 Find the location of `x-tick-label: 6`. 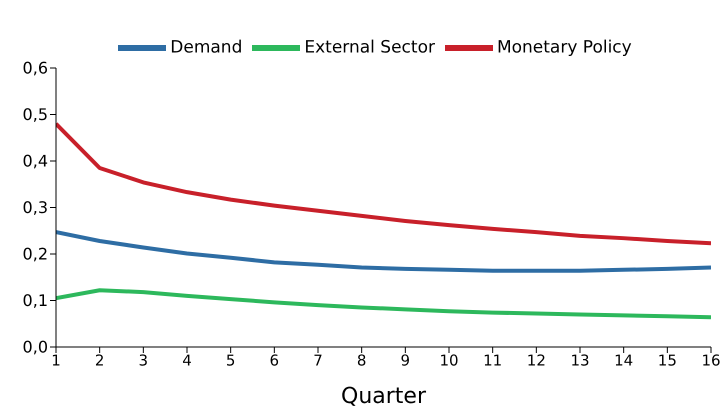

x-tick-label: 6 is located at coordinates (275, 361).